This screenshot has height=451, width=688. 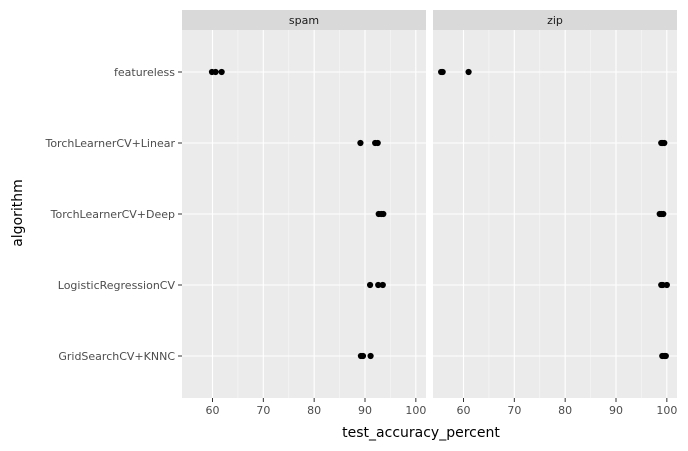 I want to click on y-axis-title: algorithm, so click(x=18, y=213).